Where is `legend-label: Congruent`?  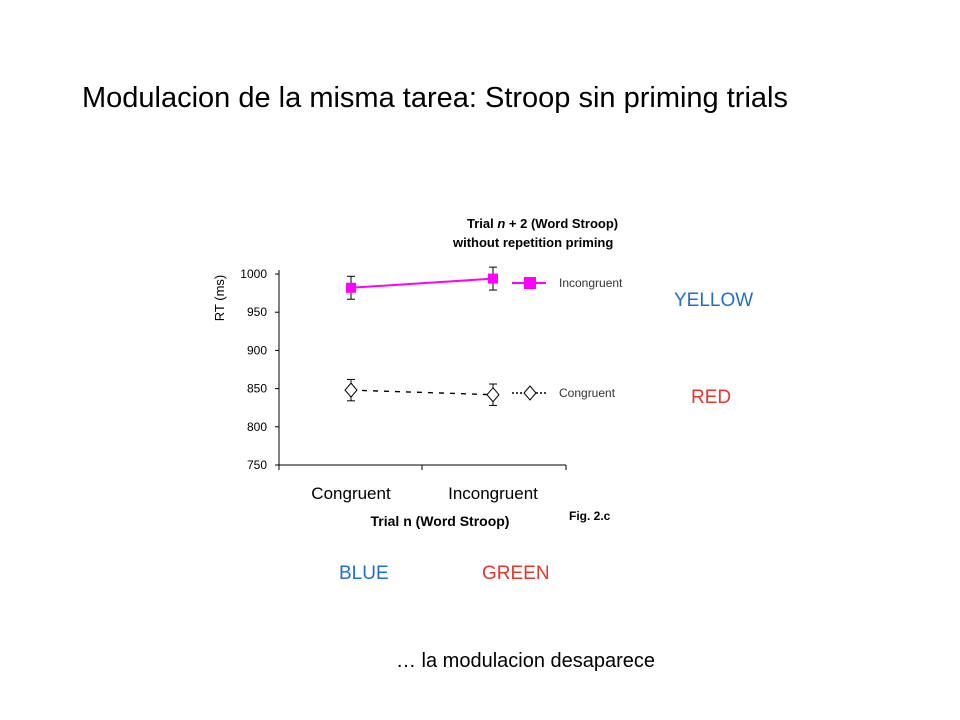 legend-label: Congruent is located at coordinates (587, 393).